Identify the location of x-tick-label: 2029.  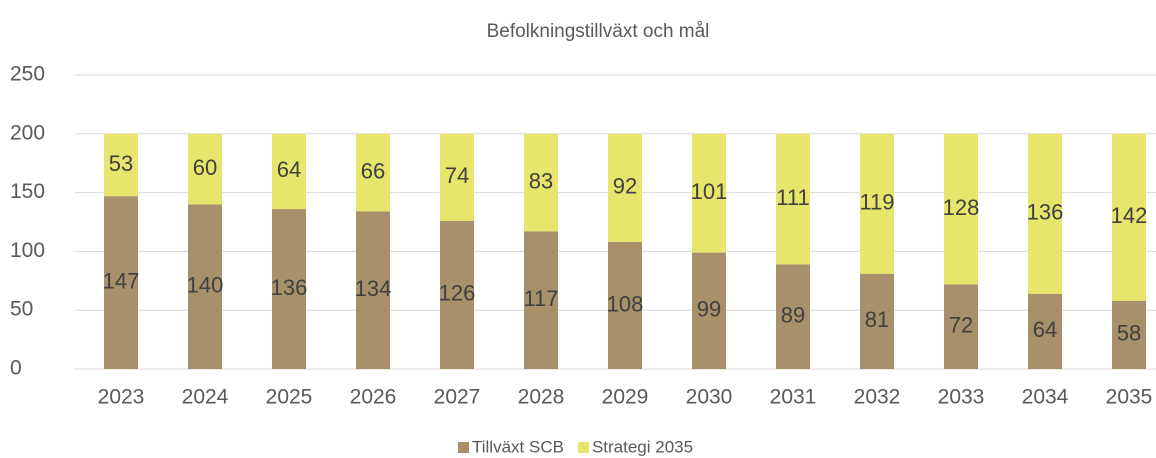
(625, 397).